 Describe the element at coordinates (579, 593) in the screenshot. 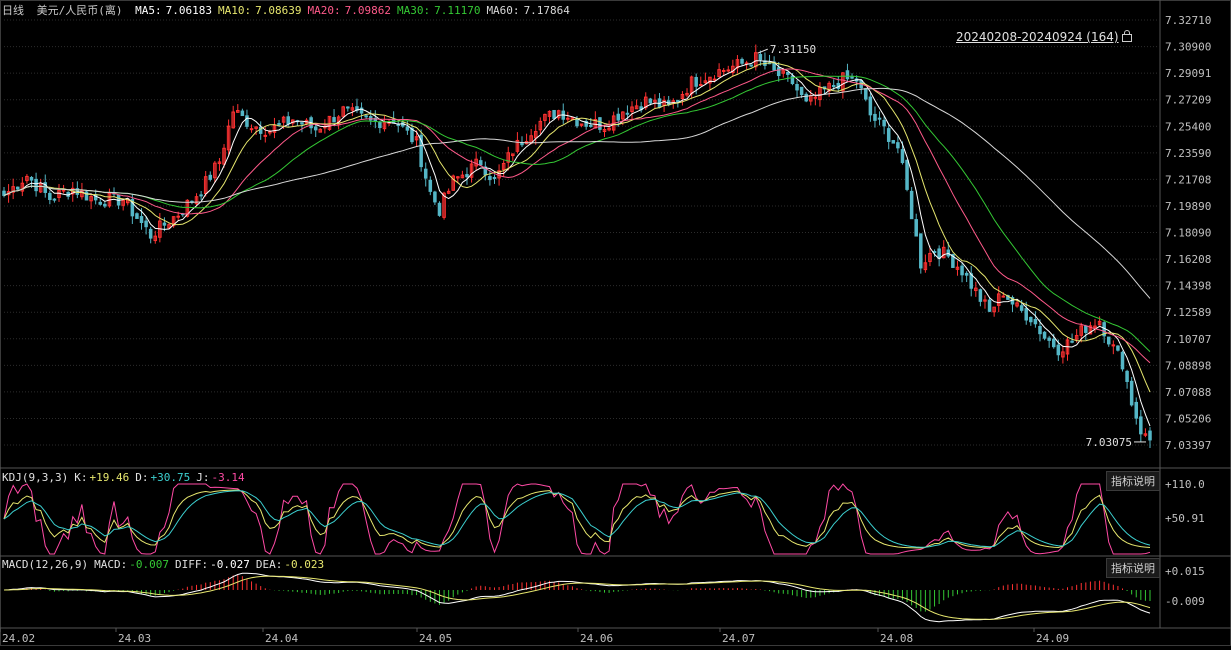

I see `macd-histogram` at that location.